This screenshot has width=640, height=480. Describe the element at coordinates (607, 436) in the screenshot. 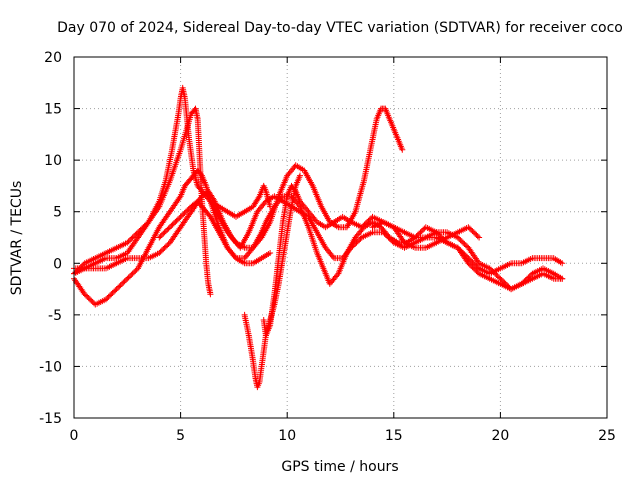

I see `x-tick-label: 25` at that location.